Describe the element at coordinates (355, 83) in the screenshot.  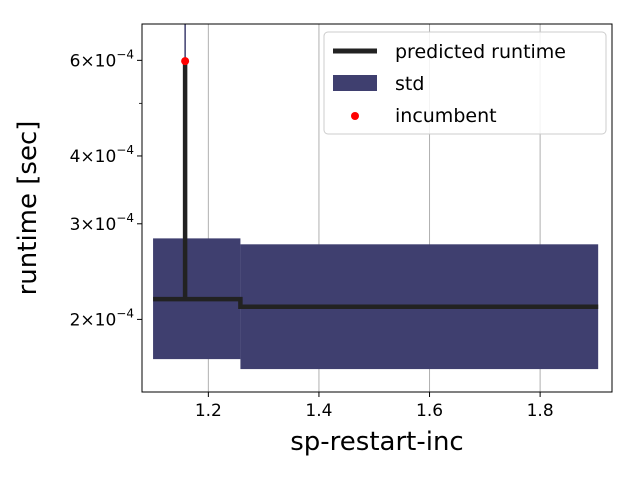
I see `legend-swatch-std` at that location.